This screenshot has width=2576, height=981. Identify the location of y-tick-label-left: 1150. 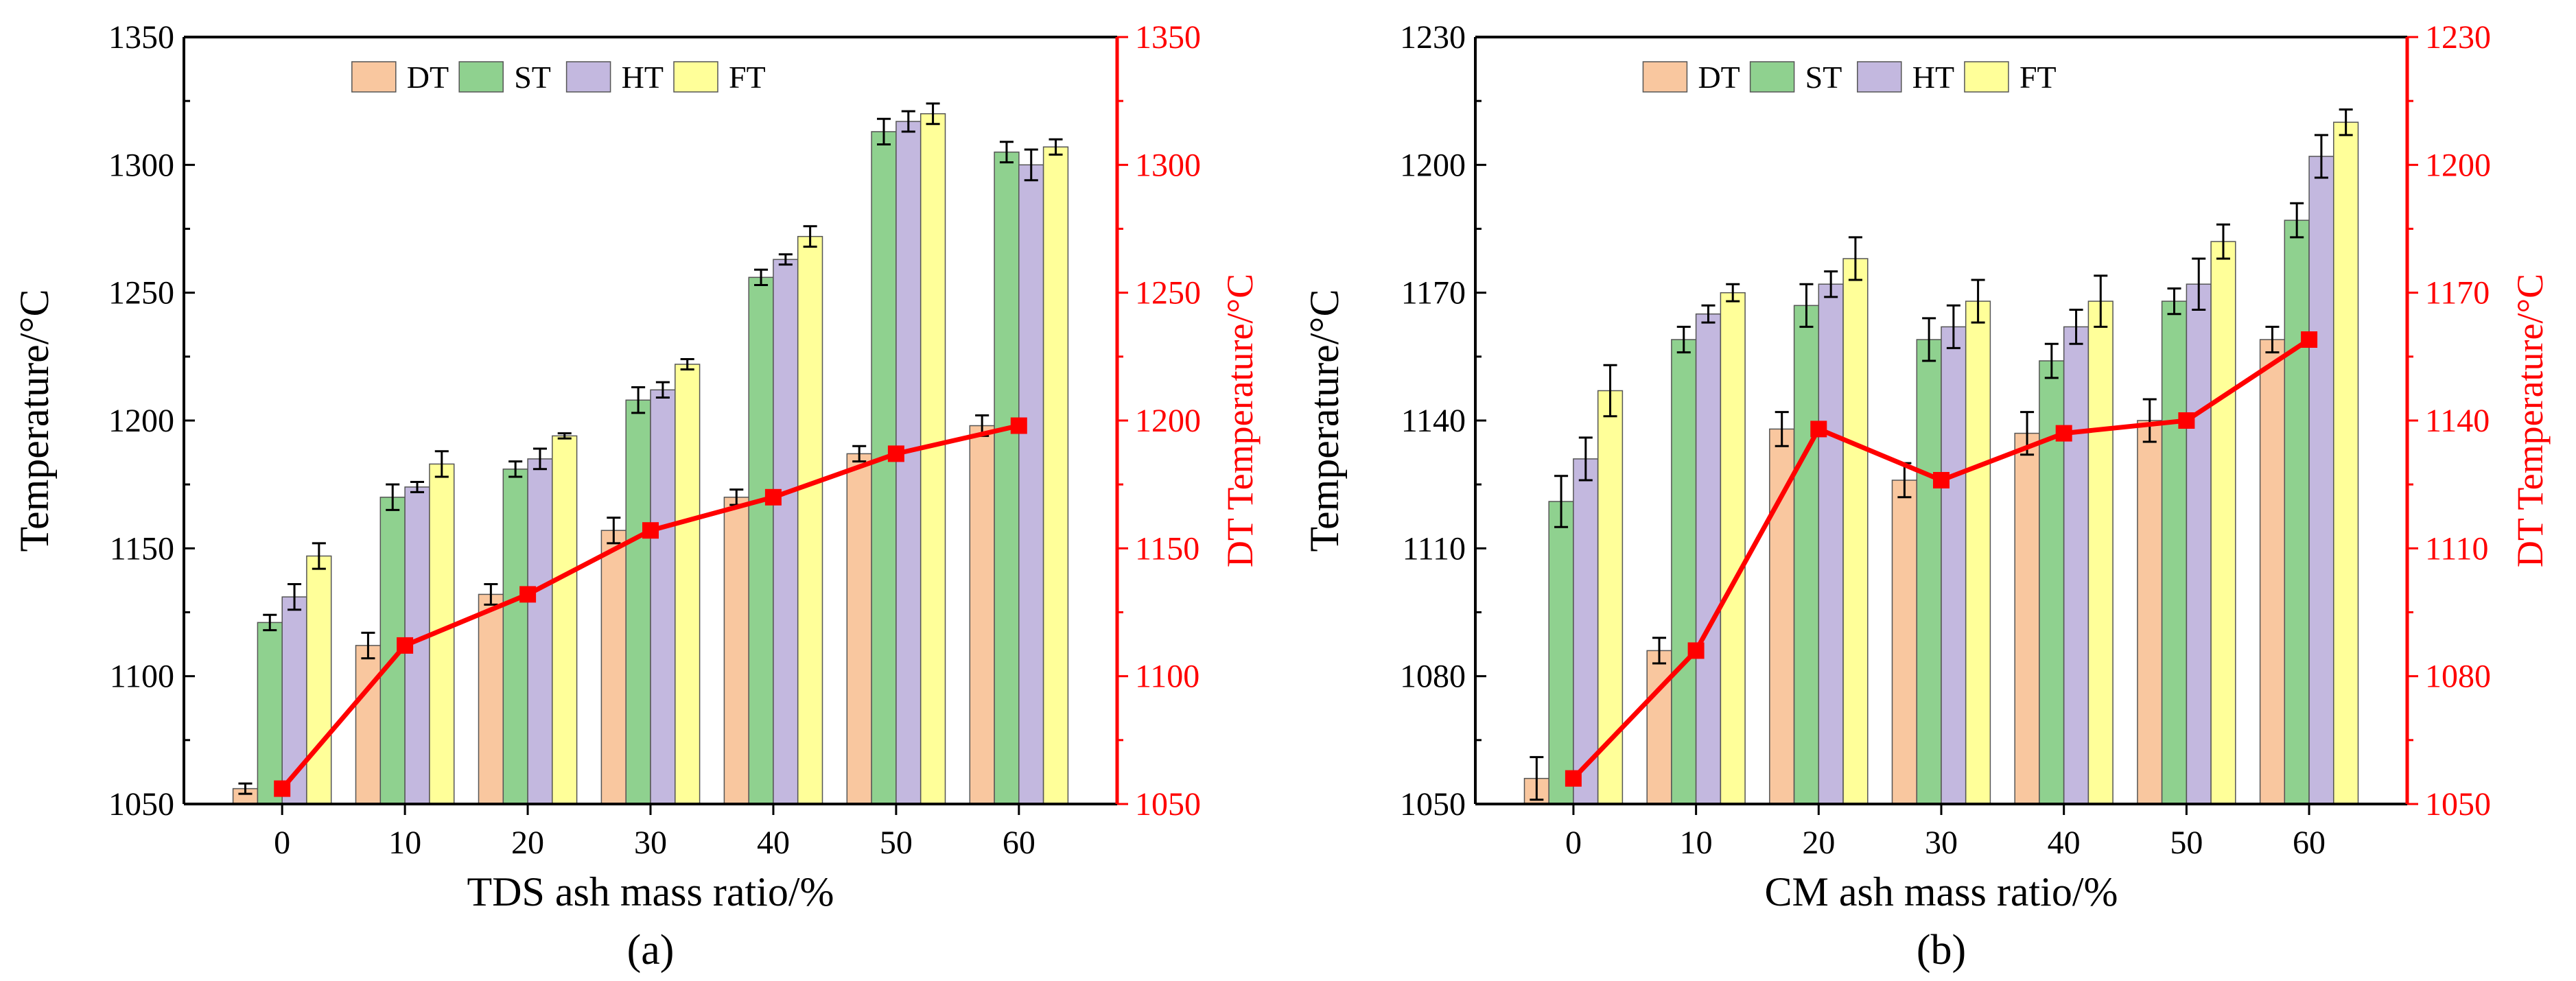
(142, 548).